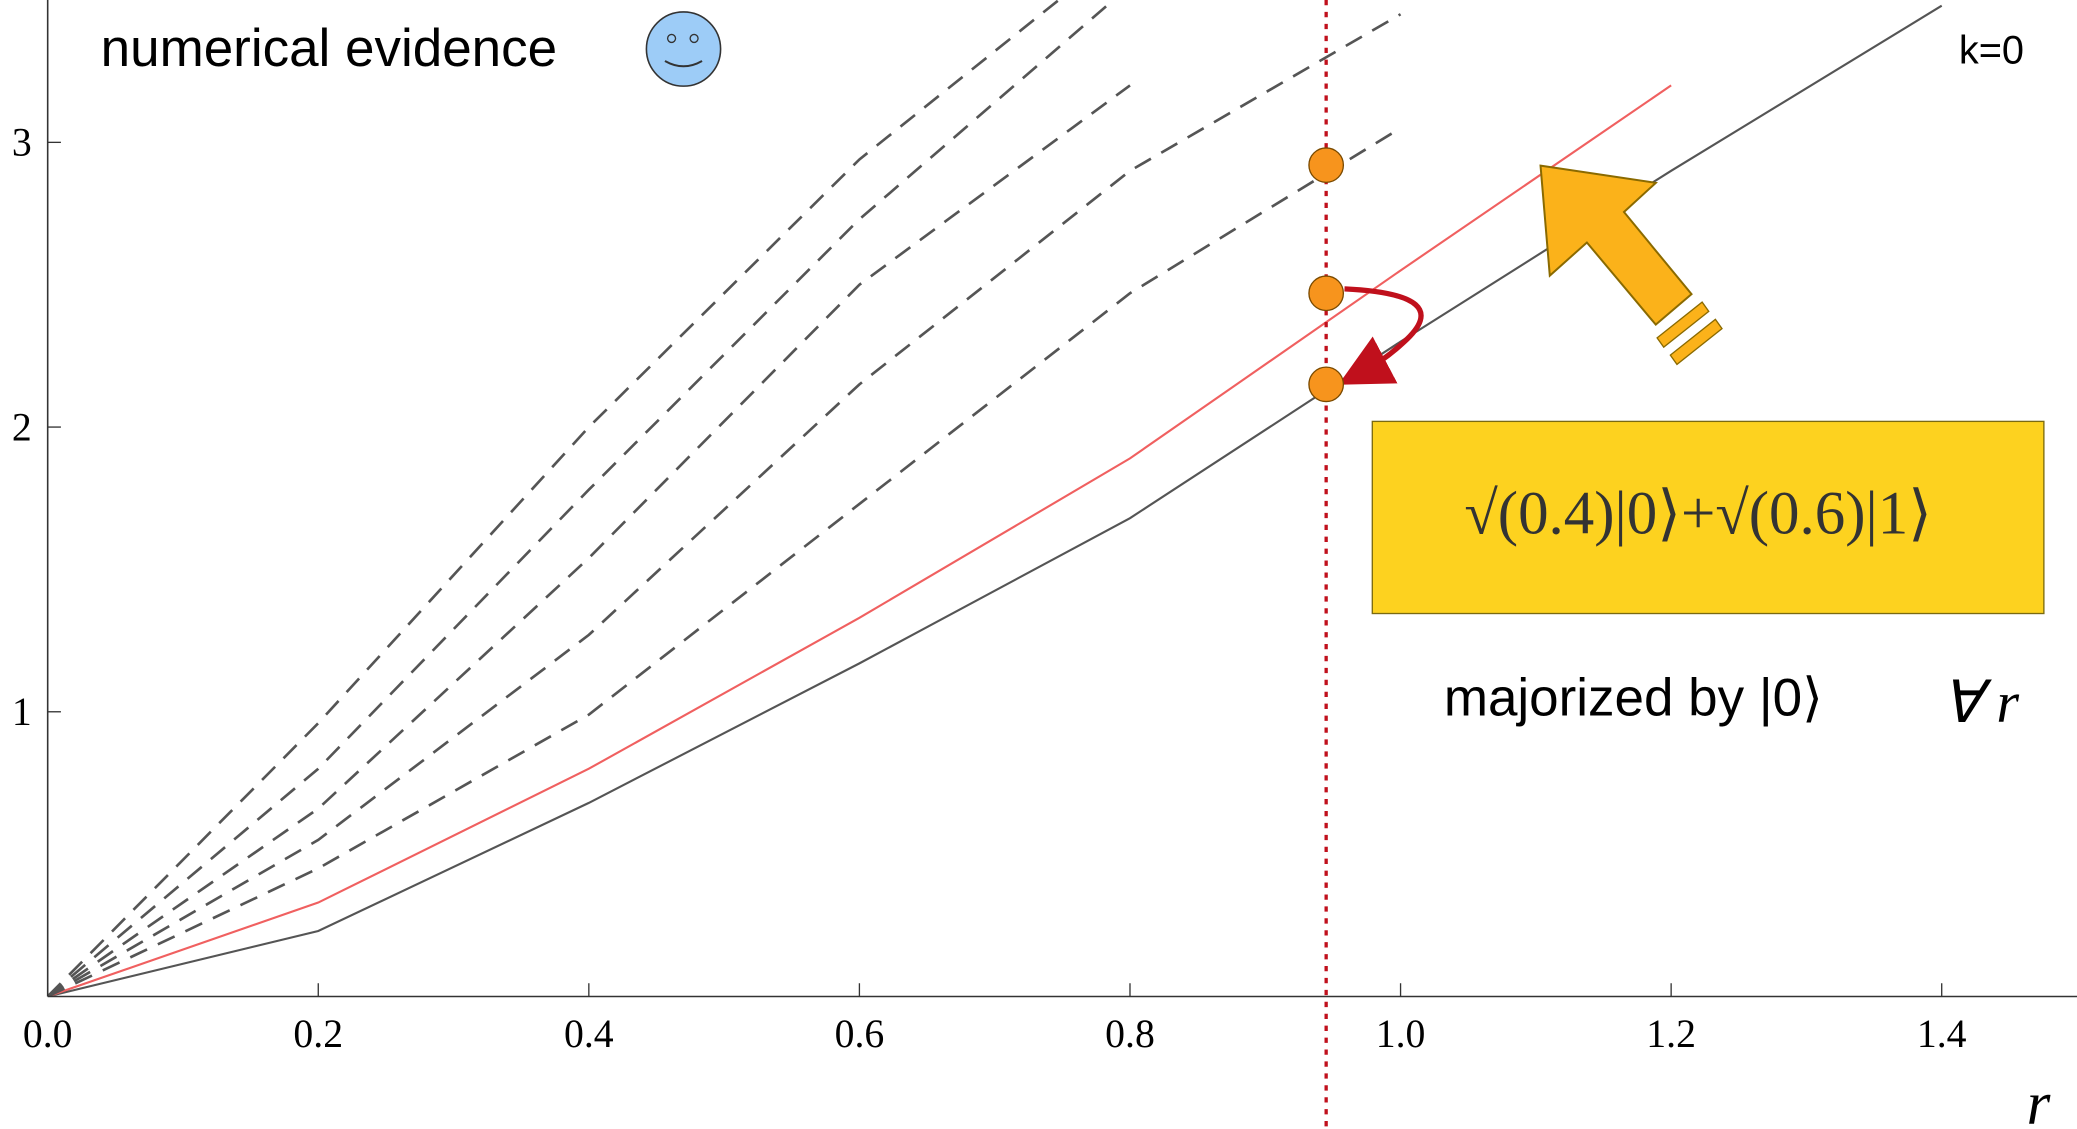 The width and height of the screenshot is (2077, 1129). Describe the element at coordinates (22, 143) in the screenshot. I see `y-tick-label: 3` at that location.